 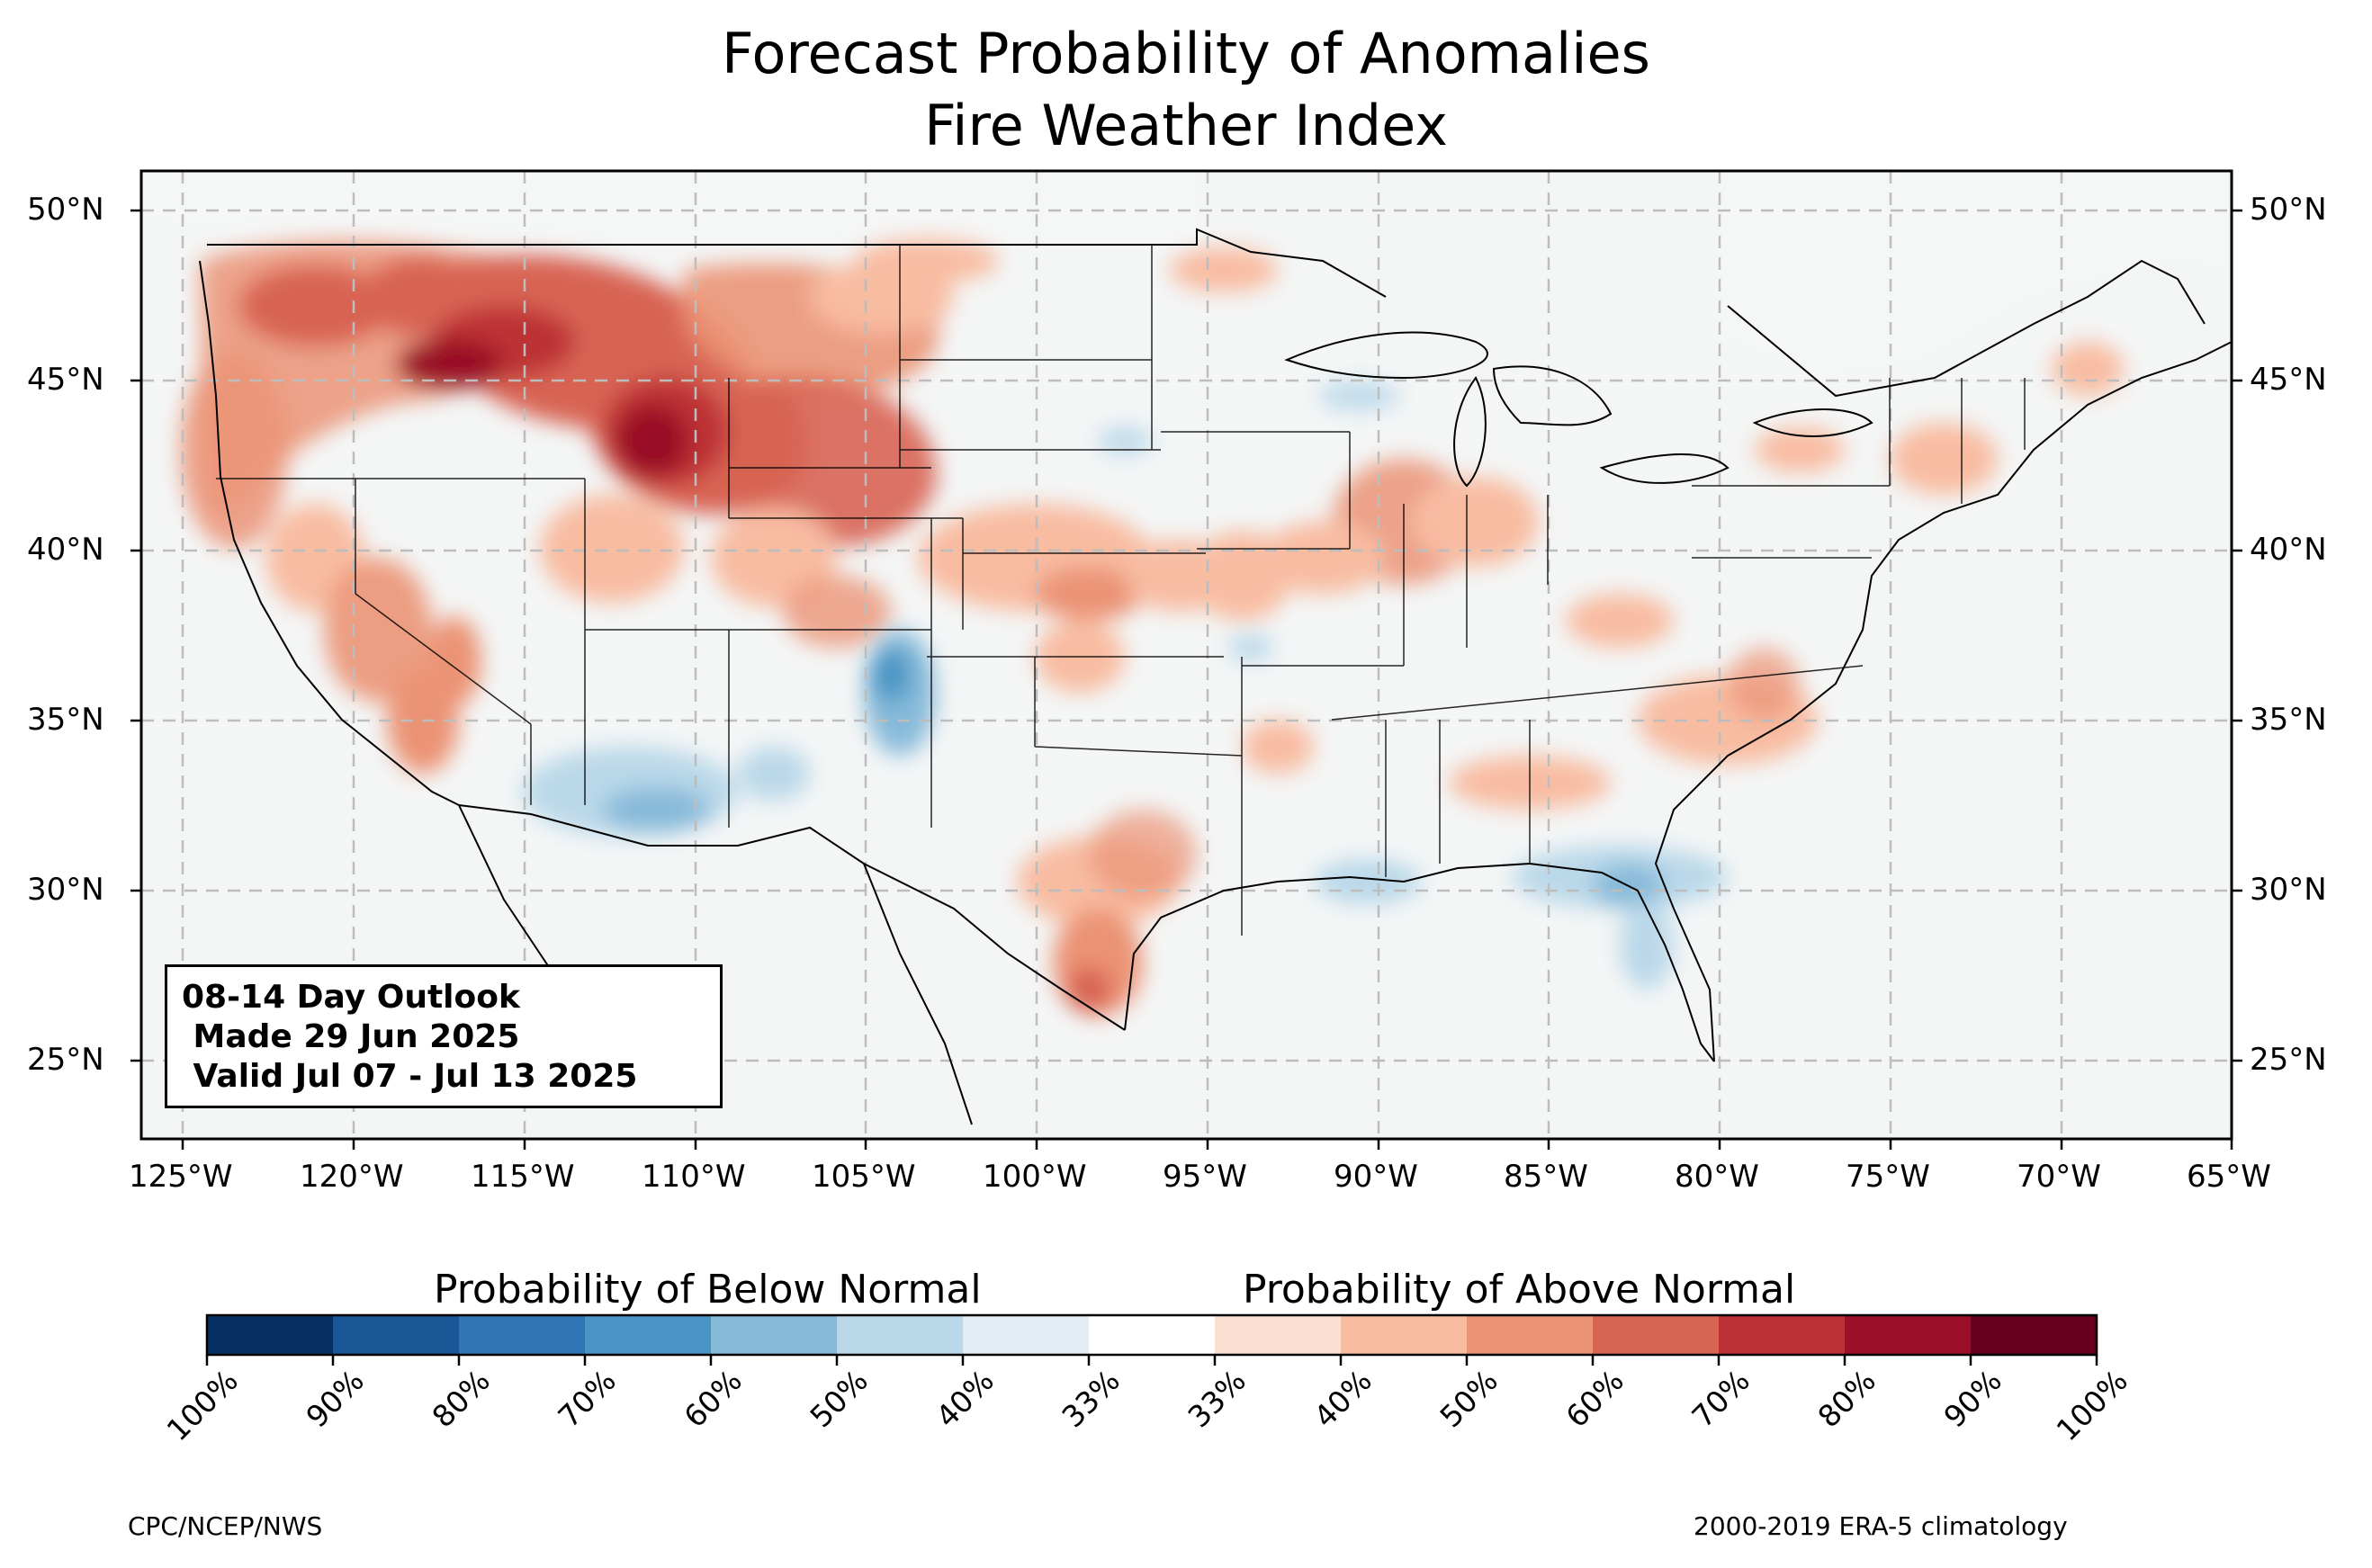 I want to click on colorbar, so click(x=1151, y=1339).